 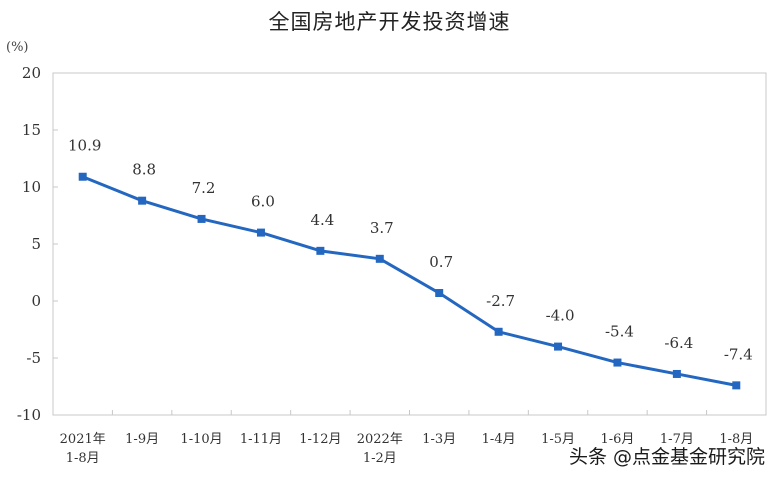 What do you see at coordinates (666, 457) in the screenshot?
I see `watermark: 头条 @点金基金研究院` at bounding box center [666, 457].